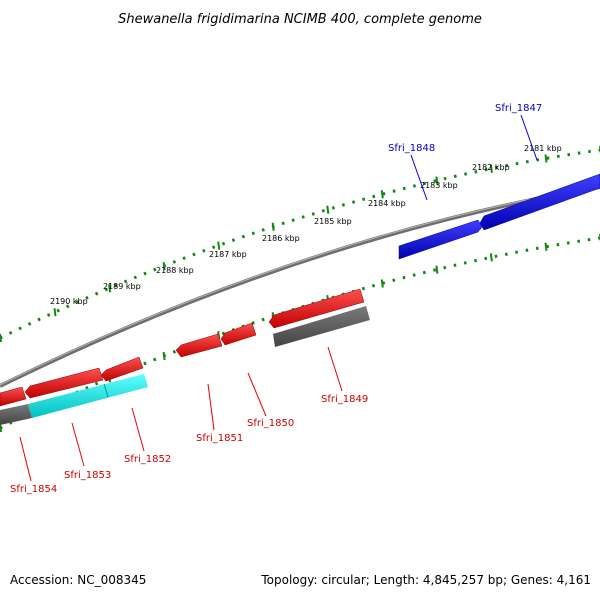  I want to click on gene-label-sfri-1849: Sfri_1849, so click(344, 399).